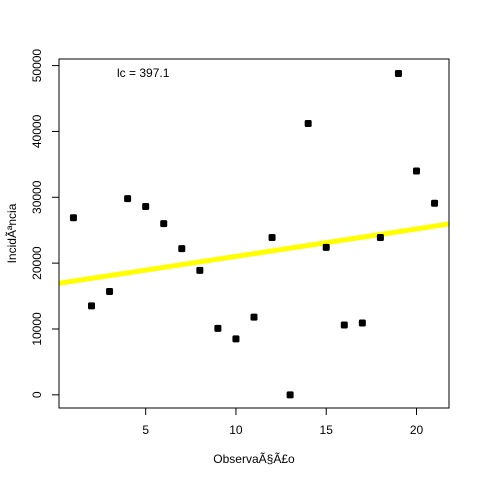 Image resolution: width=480 pixels, height=480 pixels. I want to click on x-tick-label: 15, so click(327, 430).